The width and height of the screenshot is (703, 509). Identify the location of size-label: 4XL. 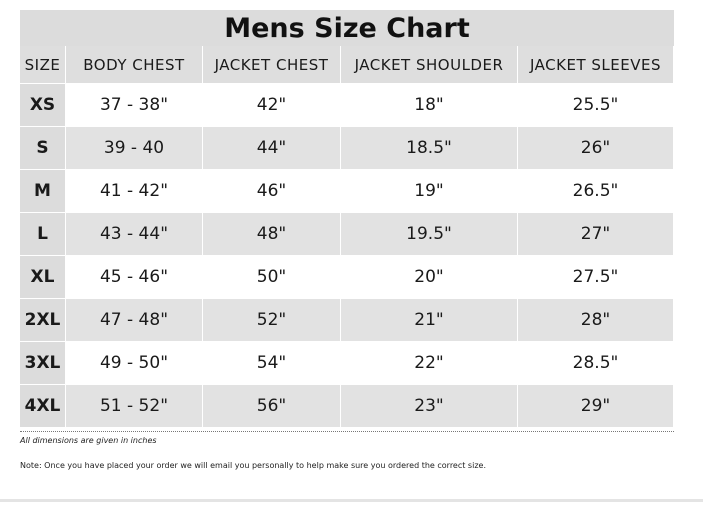
(43, 406).